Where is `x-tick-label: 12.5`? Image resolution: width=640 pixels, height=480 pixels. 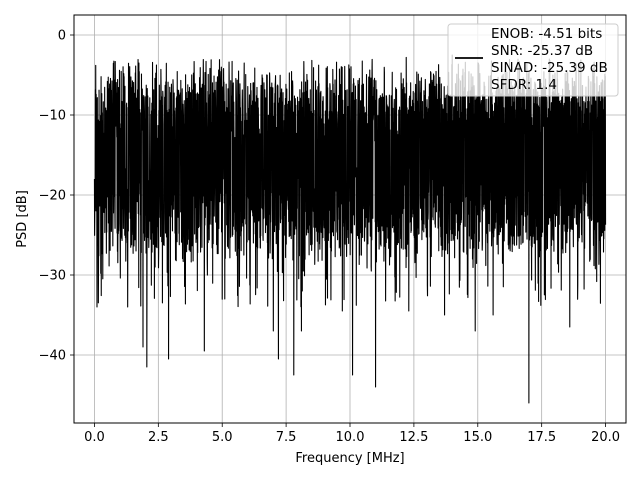 x-tick-label: 12.5 is located at coordinates (413, 437).